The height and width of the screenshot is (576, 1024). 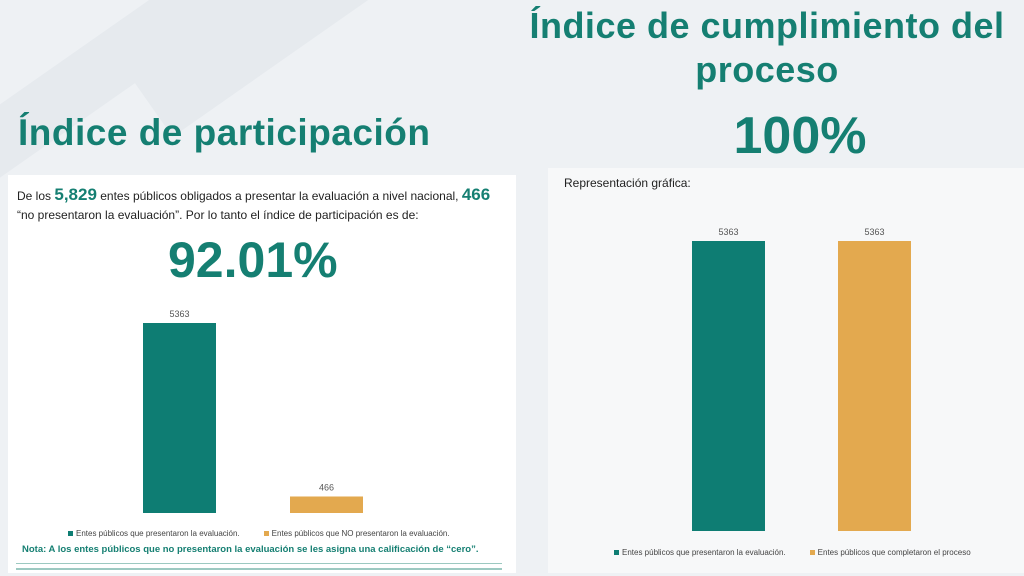 What do you see at coordinates (326, 487) in the screenshot?
I see `bar-value-label: 466` at bounding box center [326, 487].